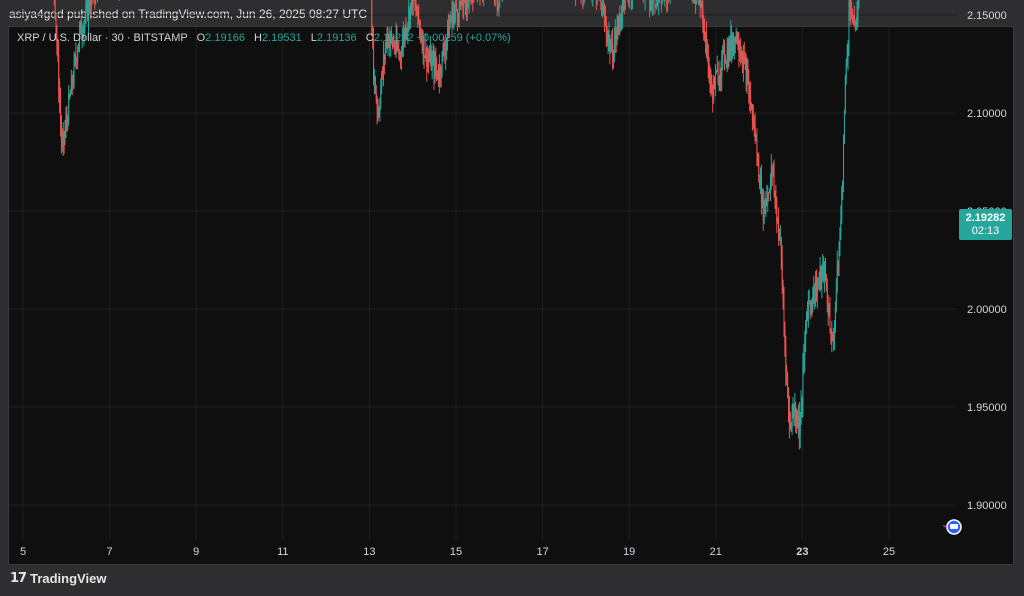  What do you see at coordinates (201, 38) in the screenshot?
I see `open-label: O` at bounding box center [201, 38].